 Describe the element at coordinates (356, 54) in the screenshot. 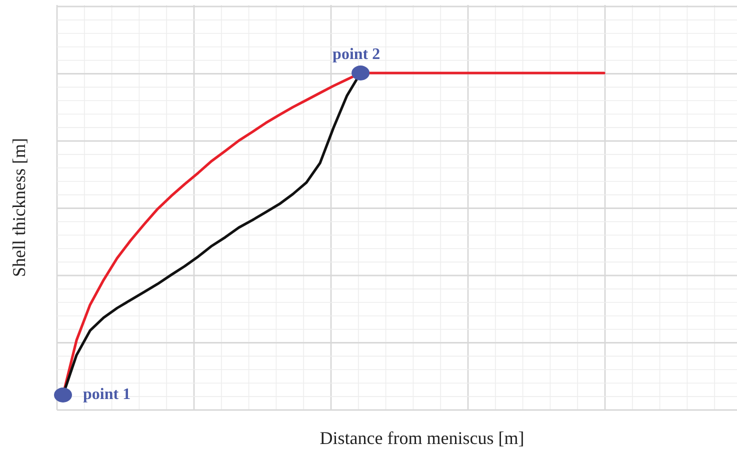

I see `text: point 2` at that location.